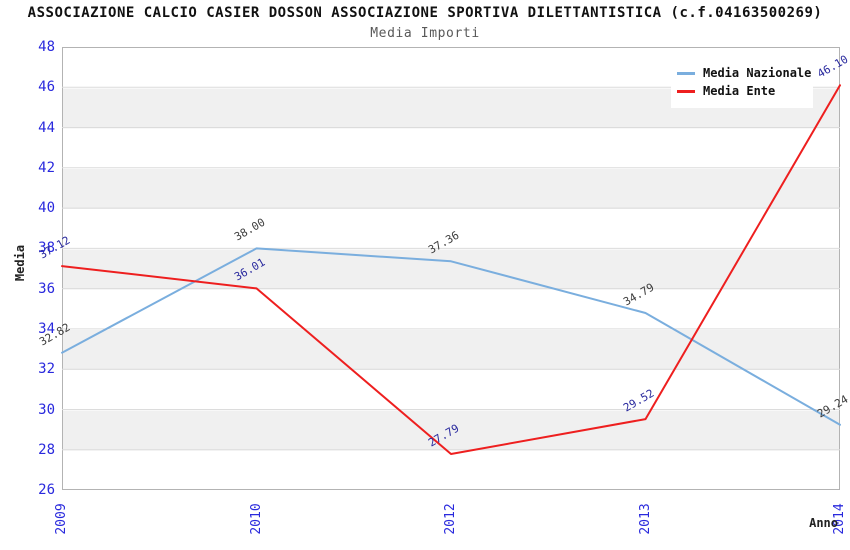 This screenshot has width=850, height=550. What do you see at coordinates (46, 208) in the screenshot?
I see `y-tick-label: 40` at bounding box center [46, 208].